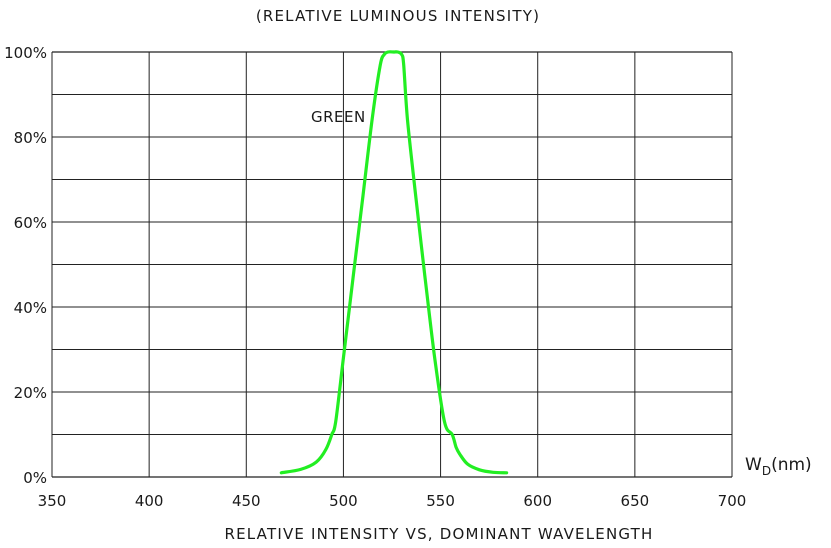 This screenshot has width=831, height=548. What do you see at coordinates (338, 117) in the screenshot?
I see `series-label-green: GREEN` at bounding box center [338, 117].